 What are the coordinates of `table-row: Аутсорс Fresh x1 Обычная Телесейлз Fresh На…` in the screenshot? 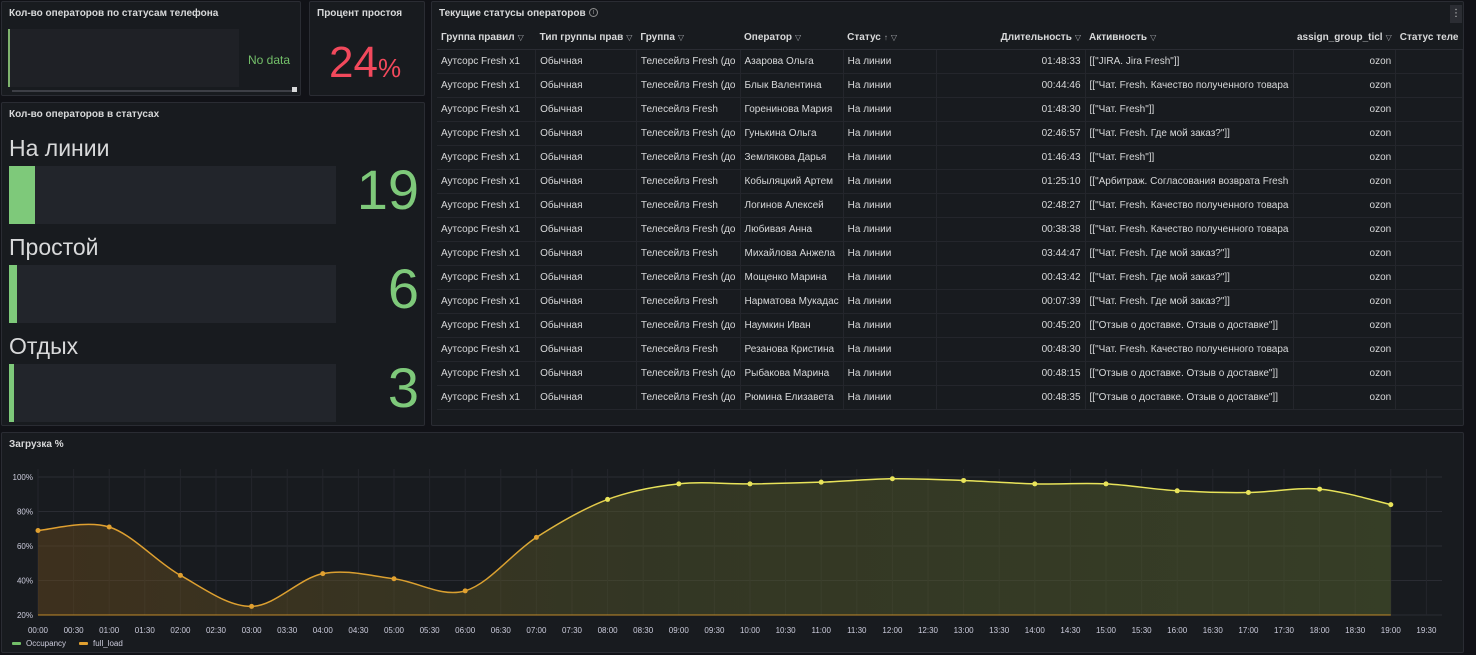 It's located at (950, 301).